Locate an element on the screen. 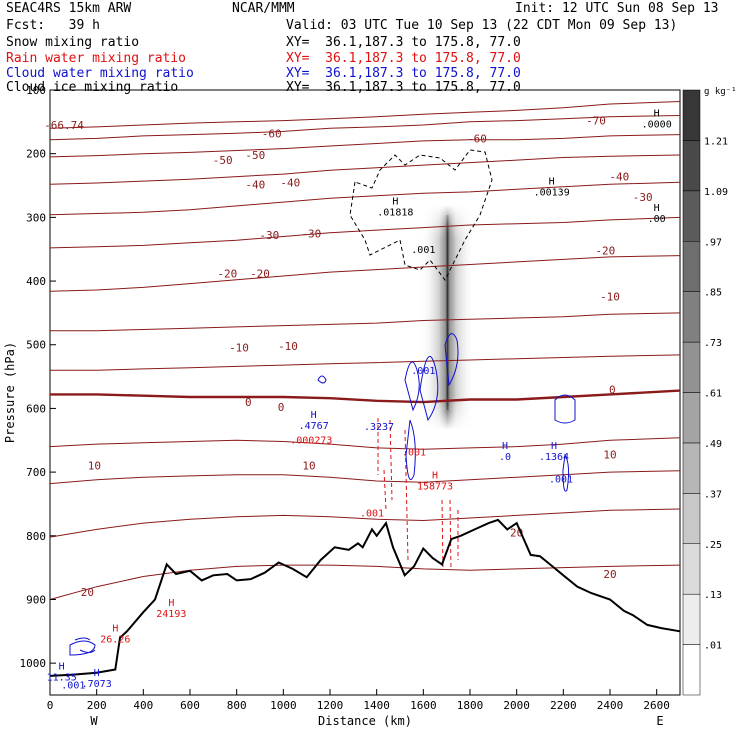  x-tick-label: 2400 is located at coordinates (610, 705).